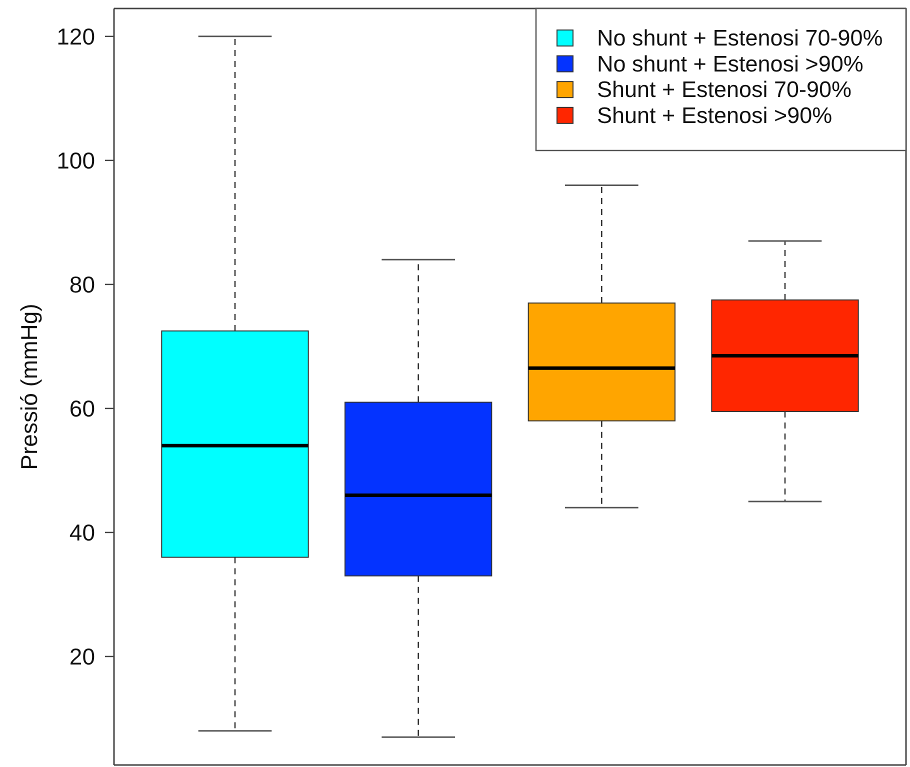  I want to click on y-tick-label: 80, so click(82, 284).